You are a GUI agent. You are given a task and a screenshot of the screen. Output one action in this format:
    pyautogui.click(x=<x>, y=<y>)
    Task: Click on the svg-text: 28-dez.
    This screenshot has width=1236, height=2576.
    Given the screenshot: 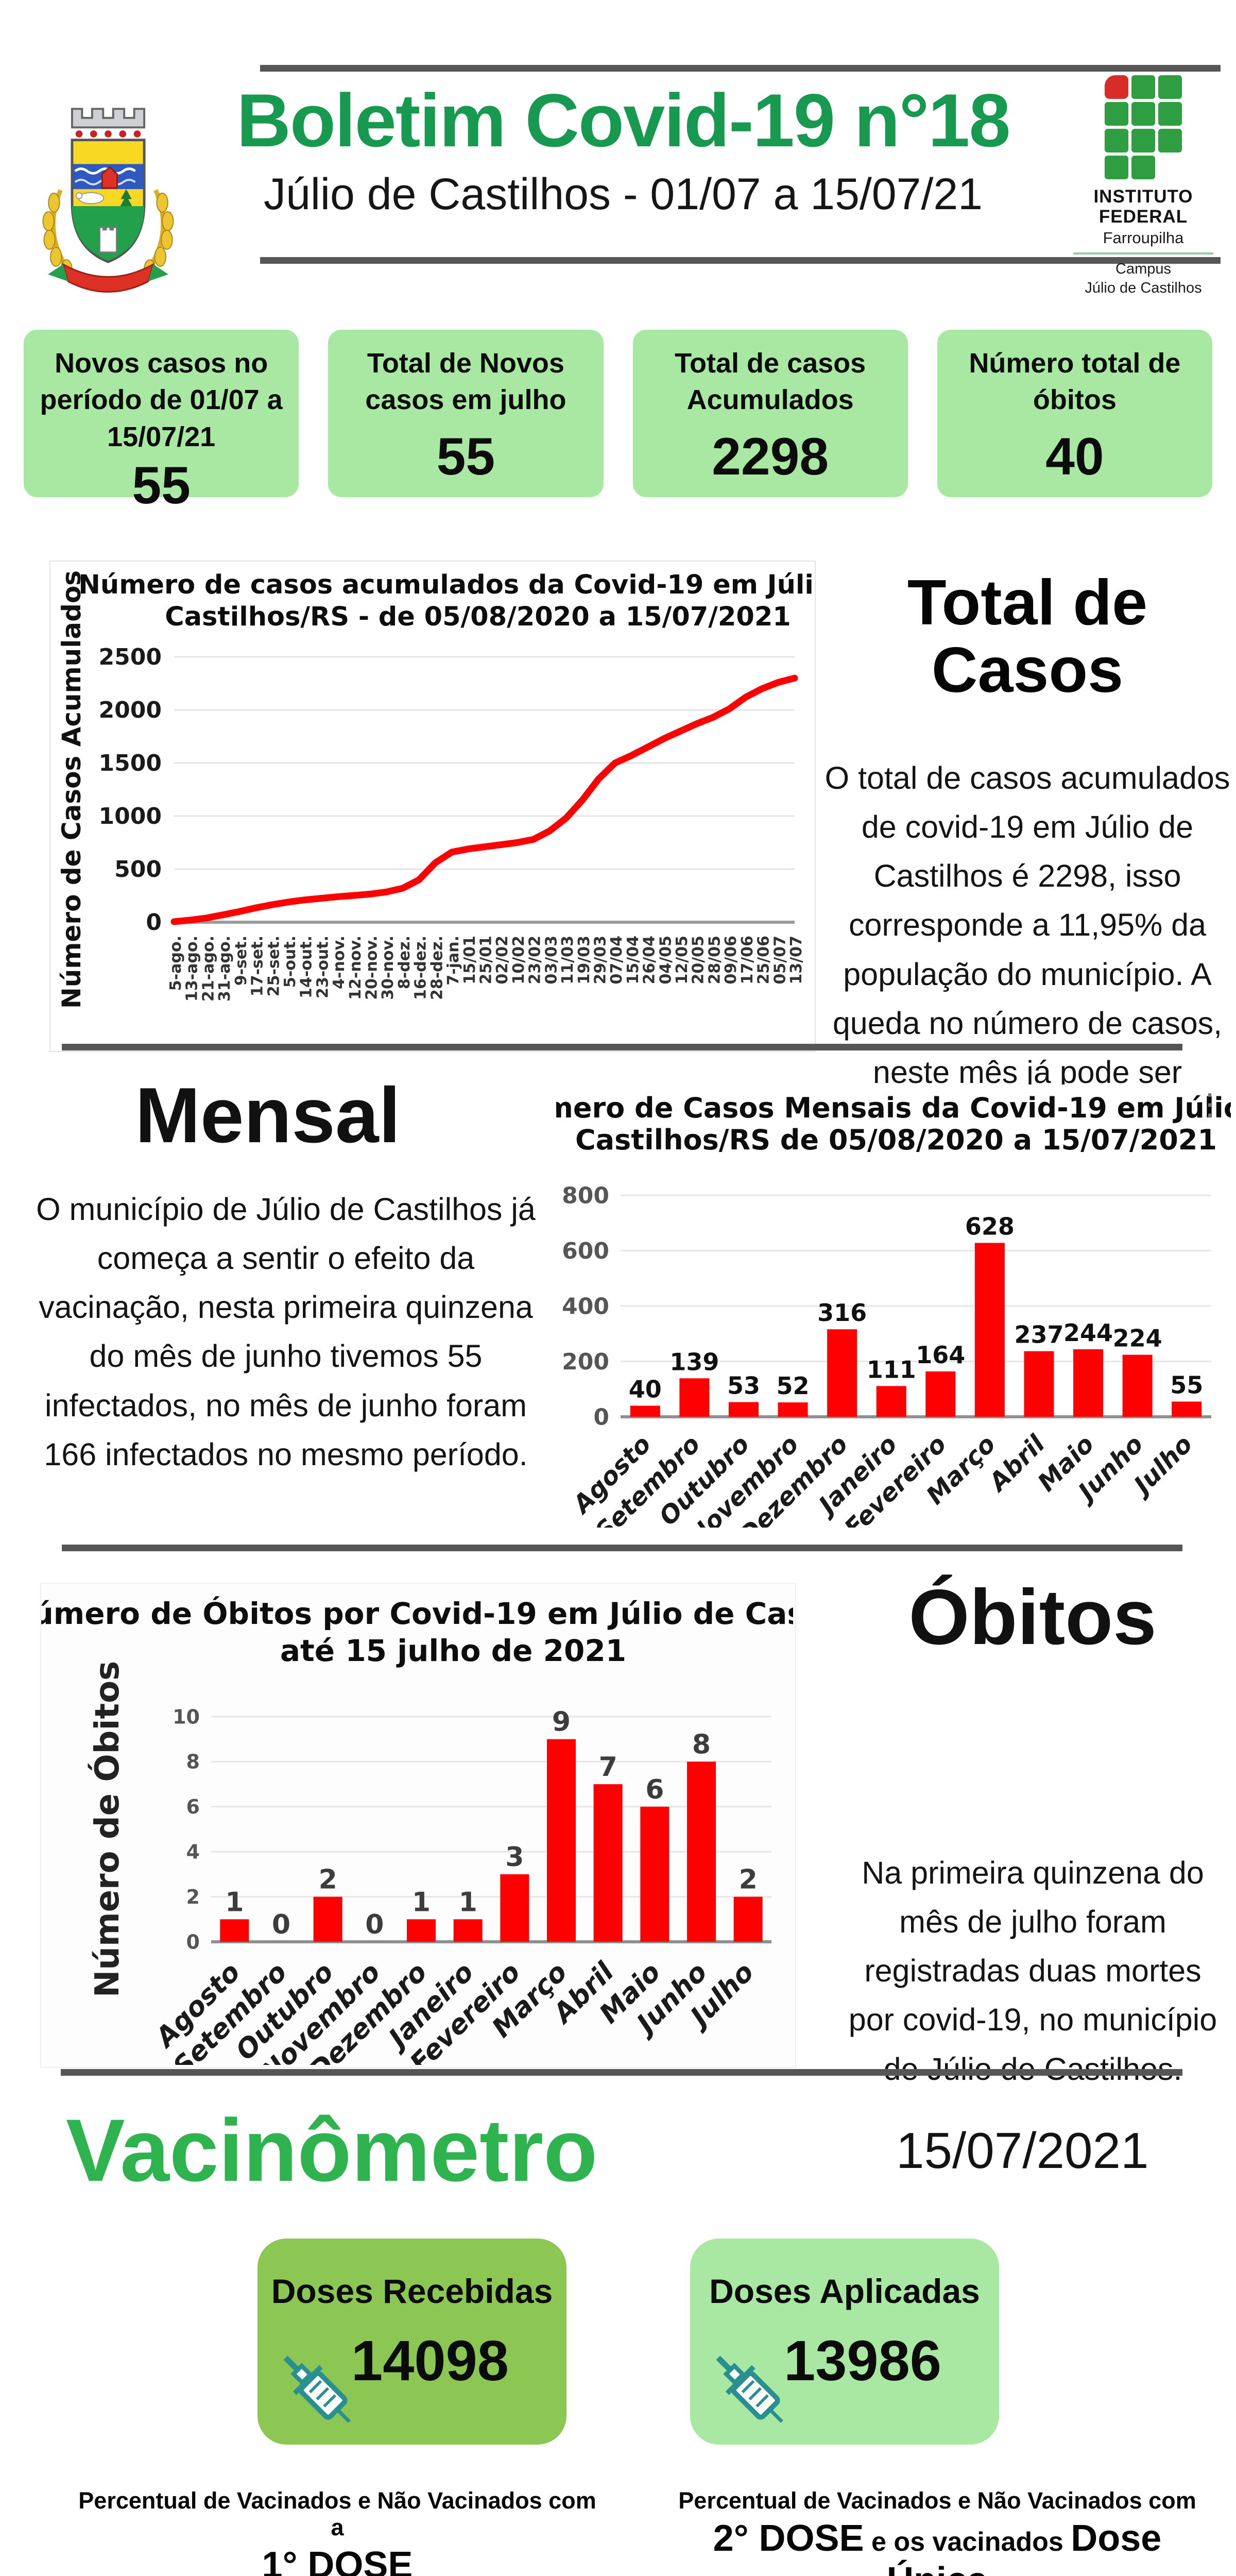 What is the action you would take?
    pyautogui.click(x=437, y=968)
    